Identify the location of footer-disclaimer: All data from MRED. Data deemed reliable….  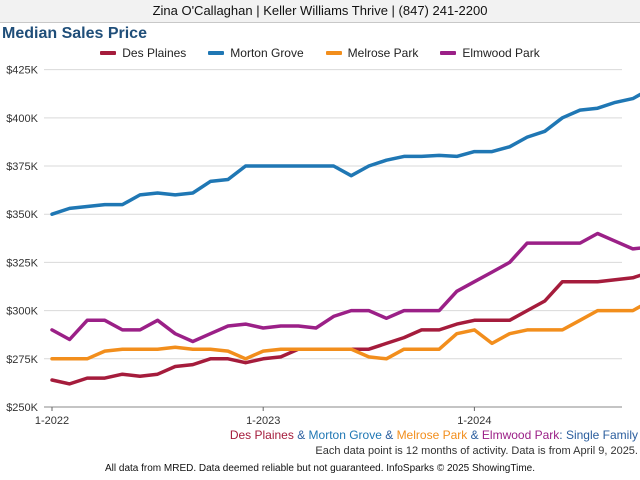
(319, 468).